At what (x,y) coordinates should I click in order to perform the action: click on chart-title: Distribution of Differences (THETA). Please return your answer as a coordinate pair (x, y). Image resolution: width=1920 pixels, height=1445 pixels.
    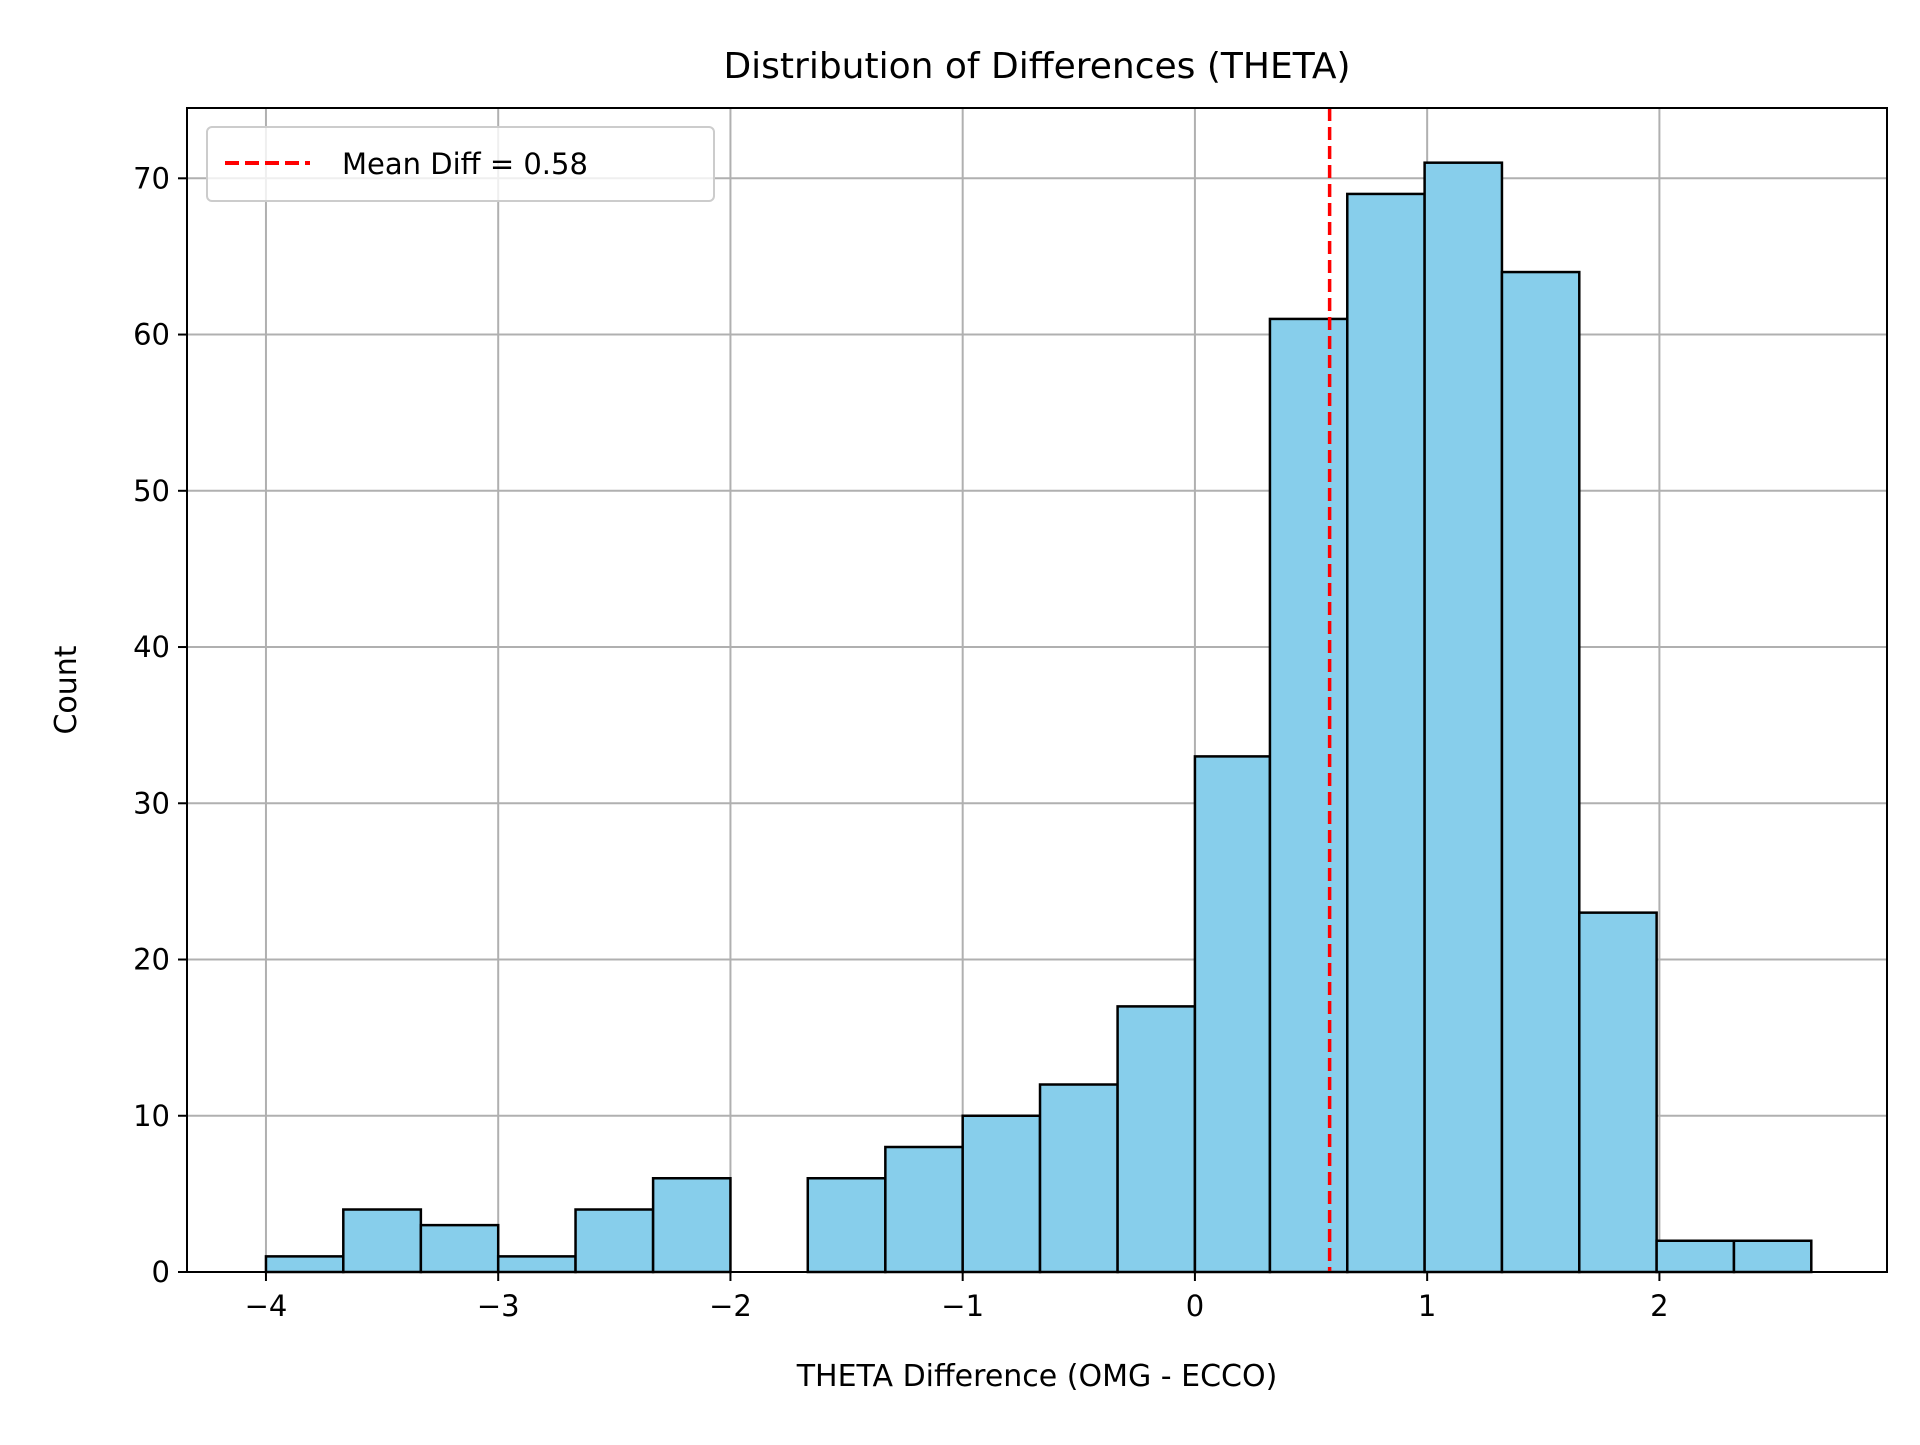
    Looking at the image, I should click on (1036, 66).